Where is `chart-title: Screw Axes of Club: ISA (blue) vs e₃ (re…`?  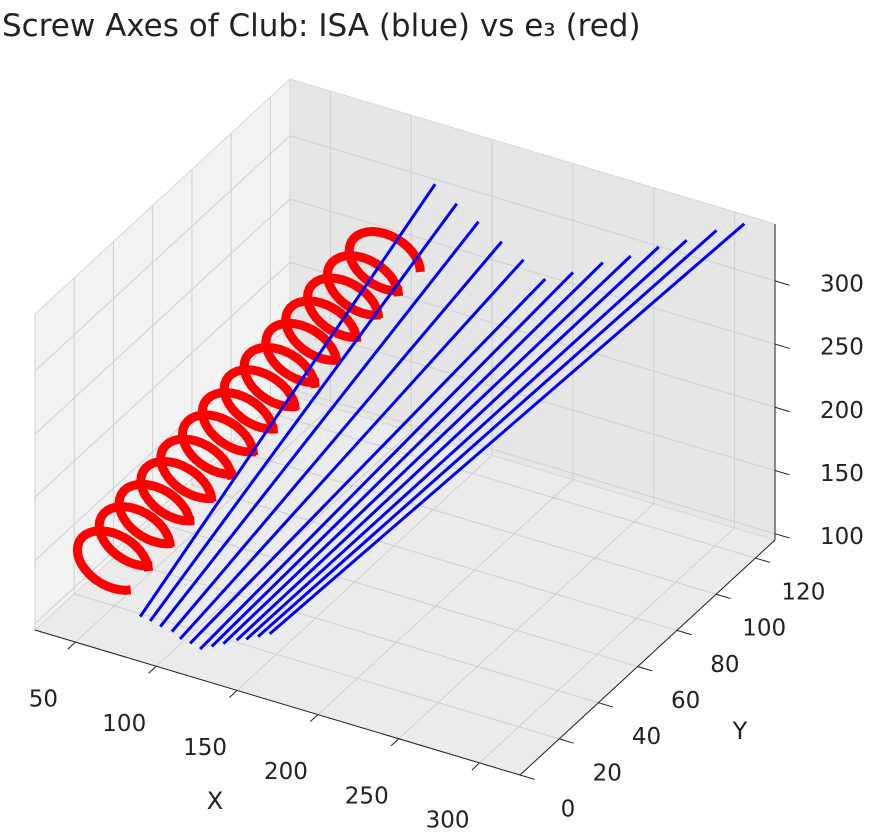
chart-title: Screw Axes of Club: ISA (blue) vs e₃ (re… is located at coordinates (321, 26).